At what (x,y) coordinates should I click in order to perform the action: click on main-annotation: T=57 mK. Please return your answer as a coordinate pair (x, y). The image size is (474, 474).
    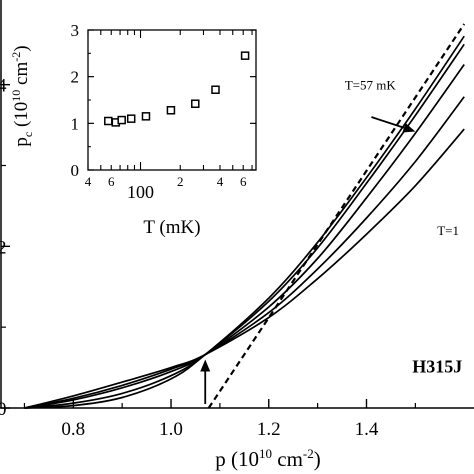
    Looking at the image, I should click on (371, 85).